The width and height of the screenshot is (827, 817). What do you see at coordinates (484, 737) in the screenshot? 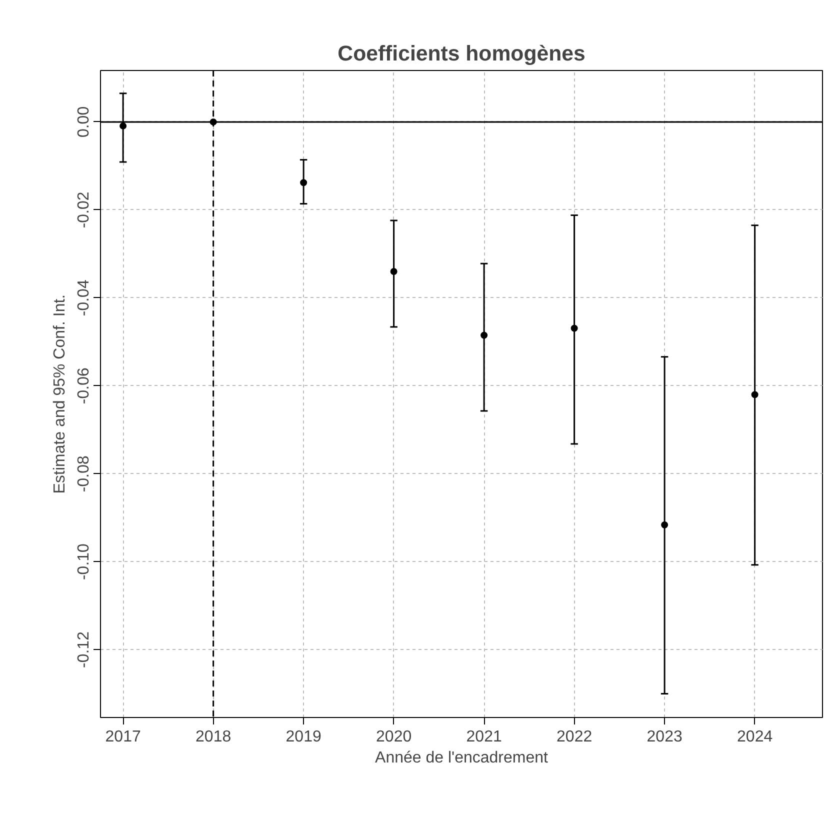
I see `x-tick-label: 2021` at bounding box center [484, 737].